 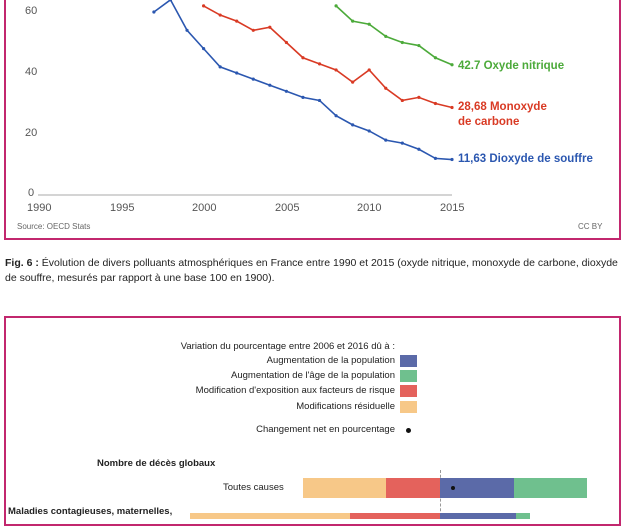 I want to click on row-label: Maladies contagieuses, maternelles,, so click(x=90, y=511).